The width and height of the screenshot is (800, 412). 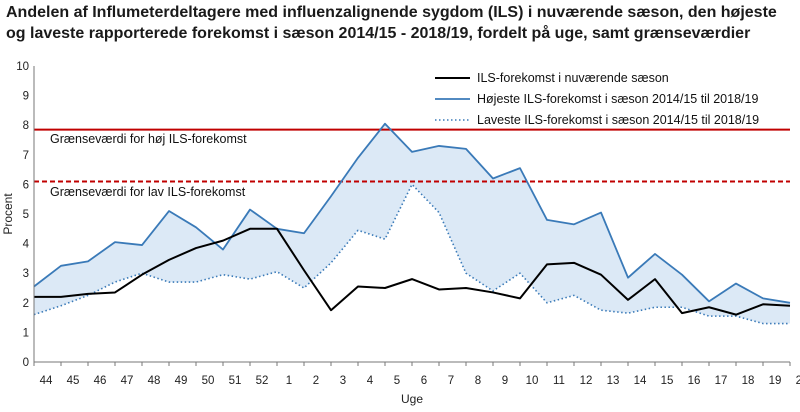 I want to click on y-tick-label: 0, so click(x=26, y=363).